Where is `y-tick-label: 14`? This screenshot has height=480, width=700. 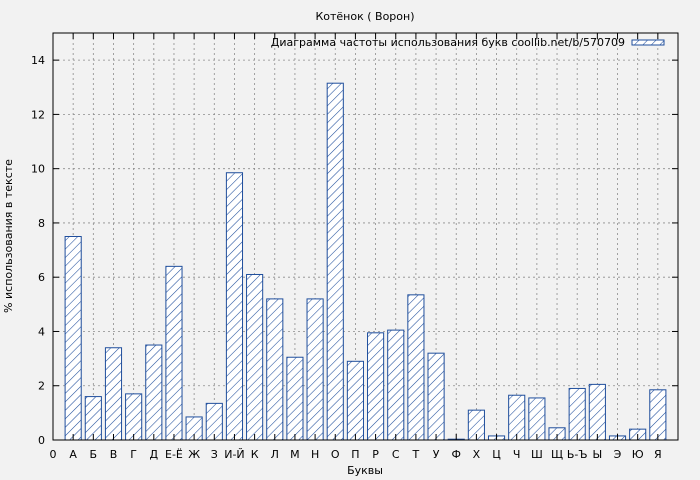 y-tick-label: 14 is located at coordinates (38, 60).